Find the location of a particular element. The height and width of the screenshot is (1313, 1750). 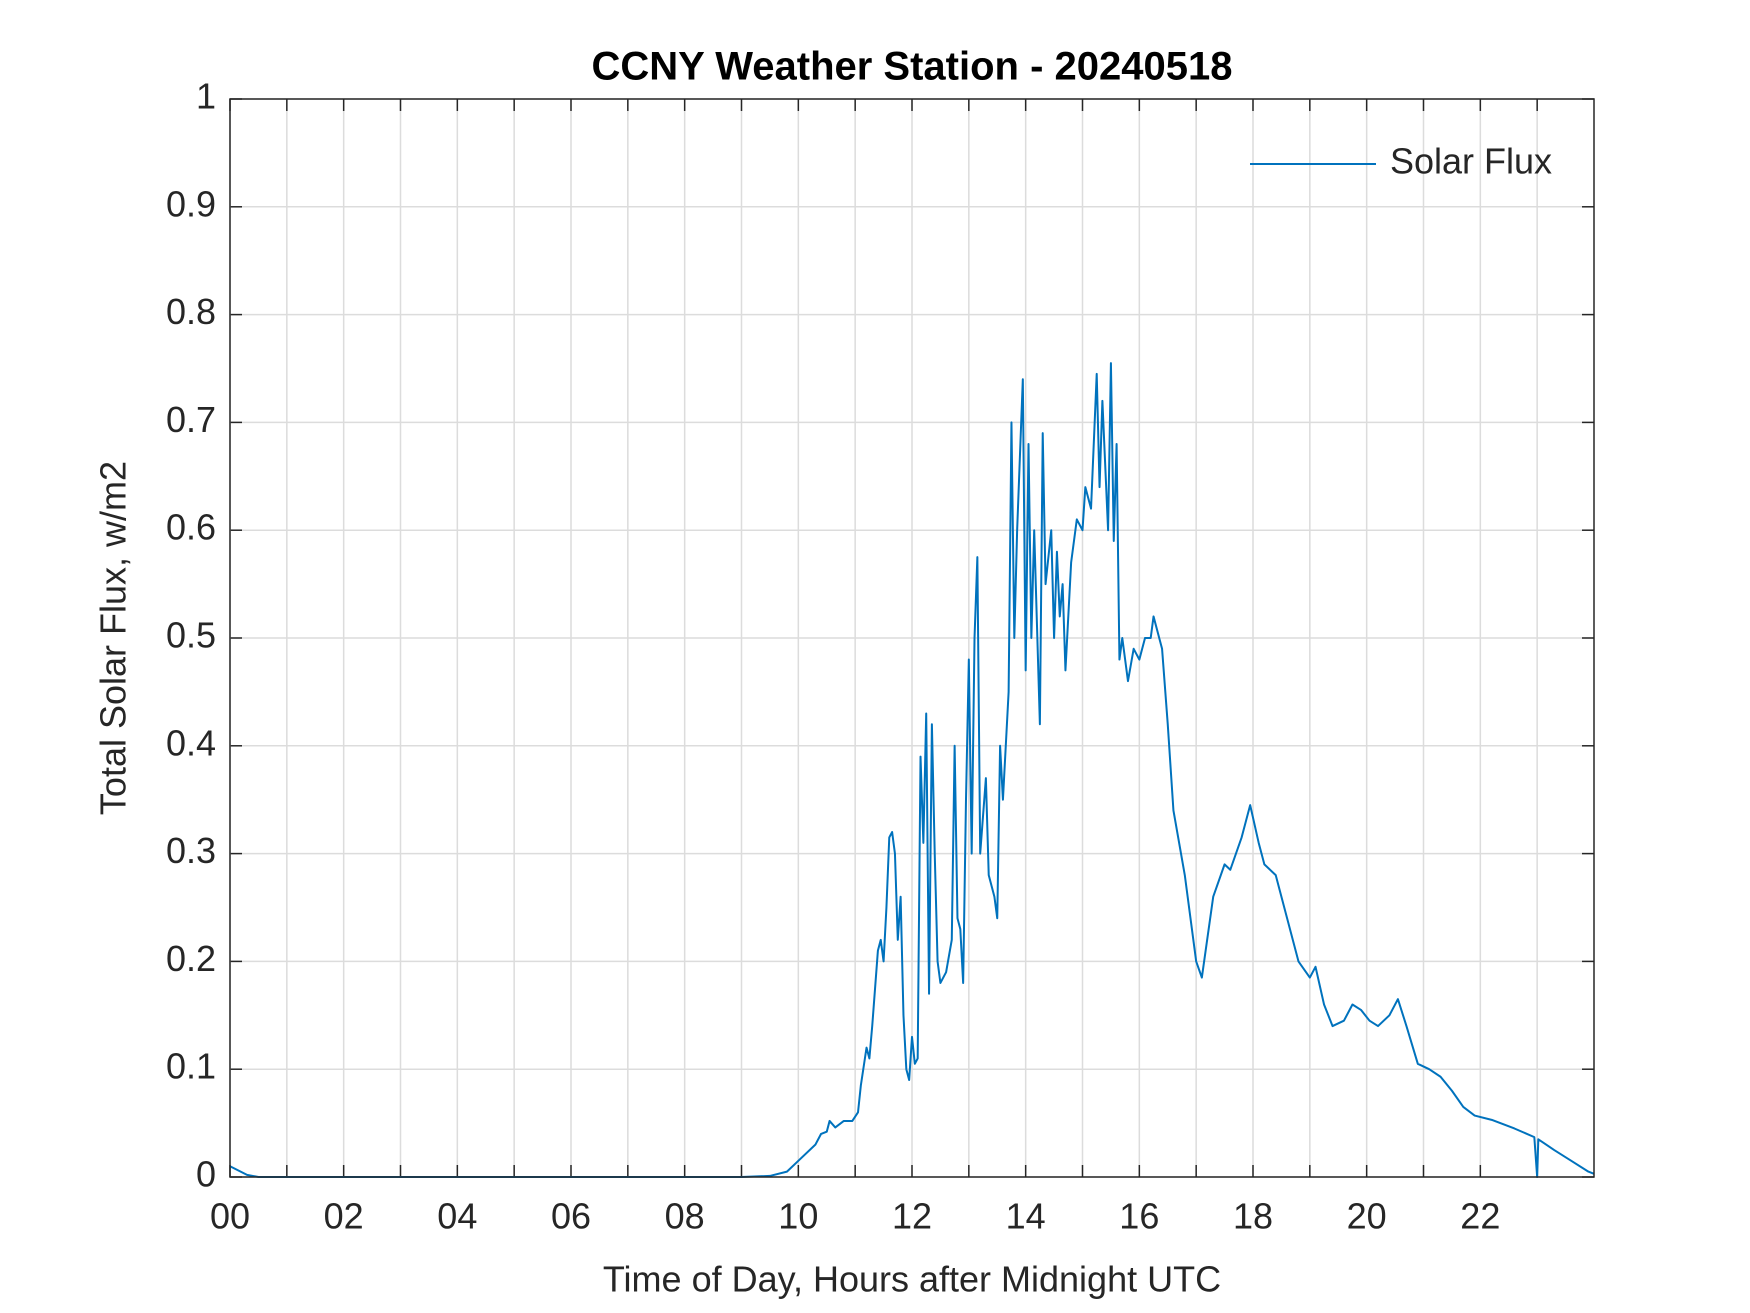

x-tick-label: 22 is located at coordinates (1480, 1216).